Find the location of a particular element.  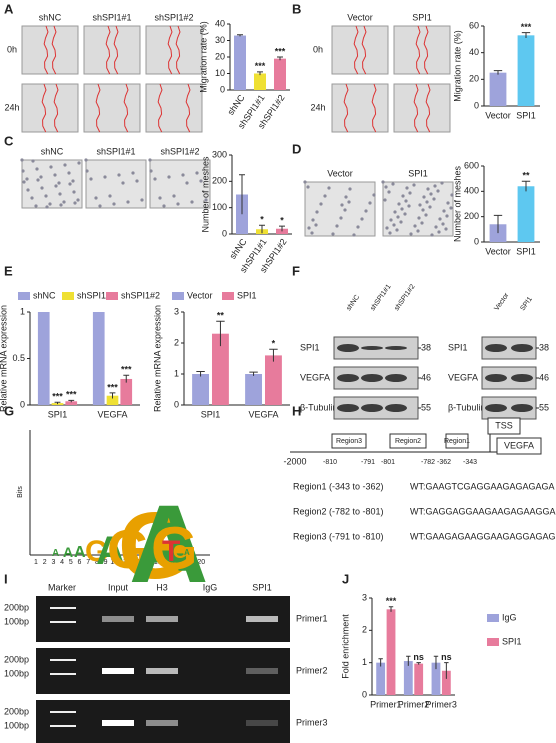

panel-letter: E is located at coordinates (8, 270).